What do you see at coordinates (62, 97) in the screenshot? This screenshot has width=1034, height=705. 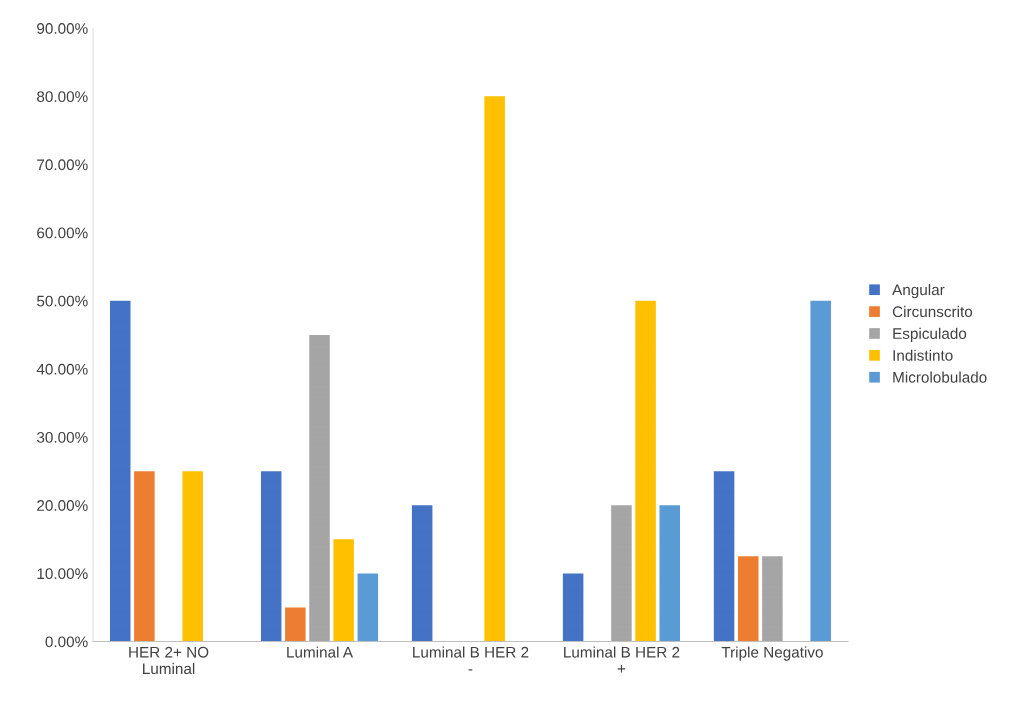 I see `y-tick-label: 80.00%` at bounding box center [62, 97].